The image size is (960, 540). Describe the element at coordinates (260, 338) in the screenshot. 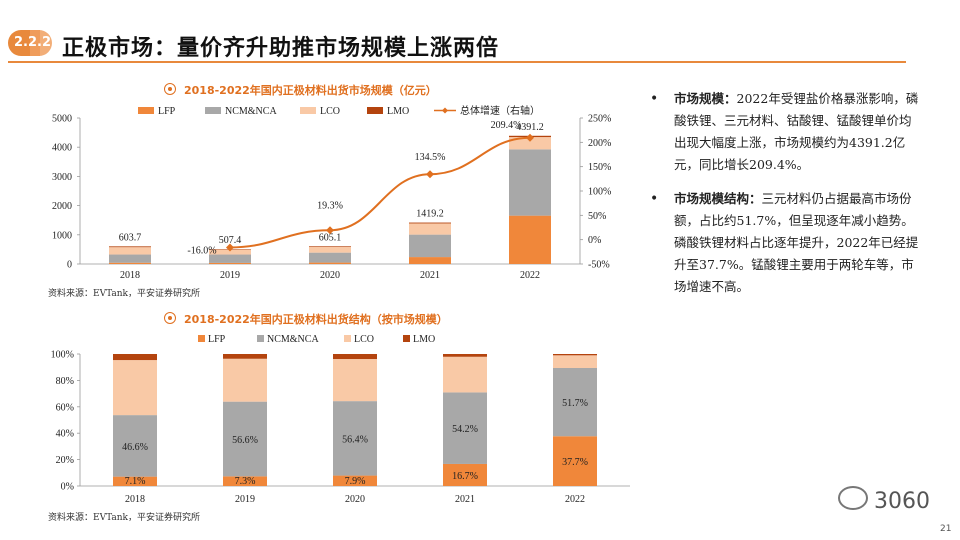

I see `legend-swatch-ncm` at that location.